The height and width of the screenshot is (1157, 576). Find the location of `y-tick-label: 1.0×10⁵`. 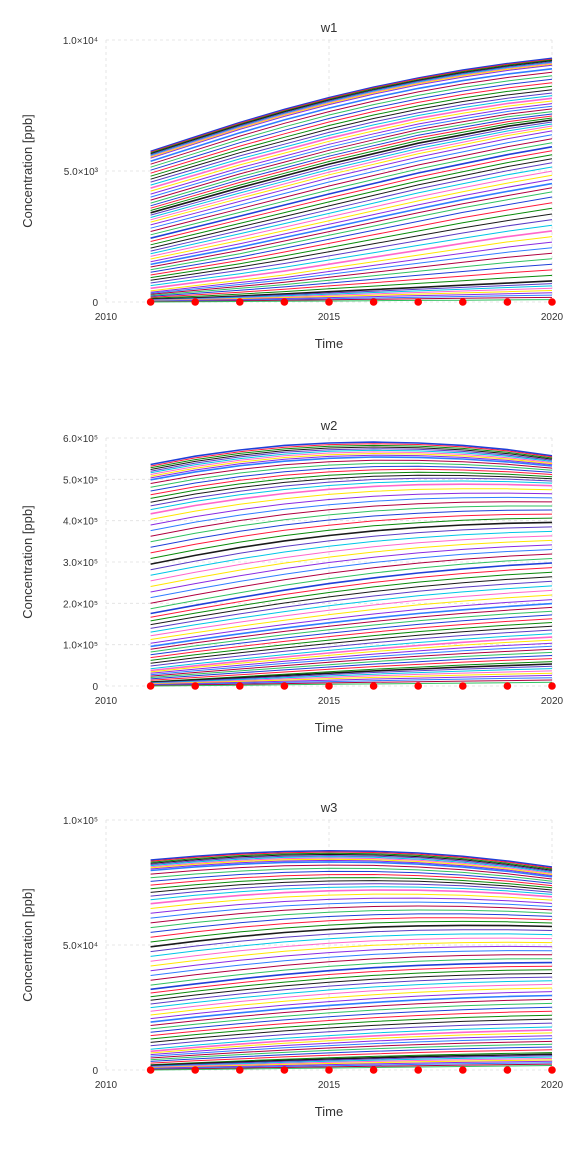

y-tick-label: 1.0×10⁵ is located at coordinates (80, 821).